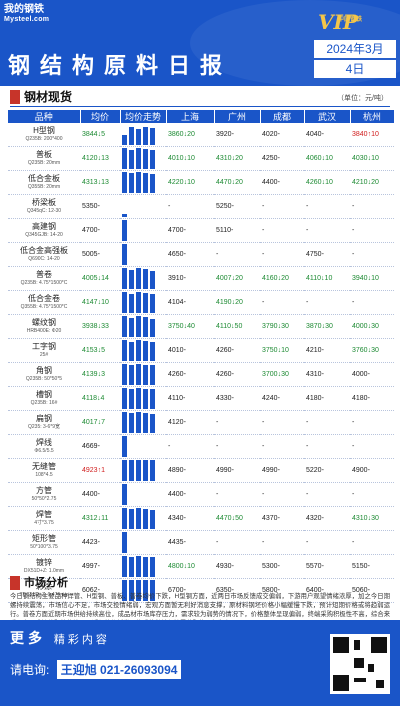 This screenshot has height=706, width=400. I want to click on city-price-hz: 4900-, so click(372, 470).